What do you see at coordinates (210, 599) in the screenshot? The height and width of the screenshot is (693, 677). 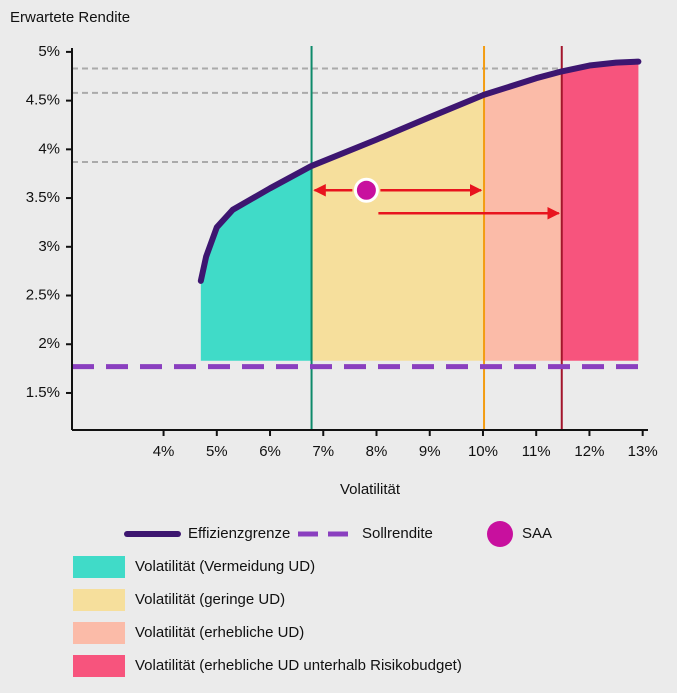 I see `legend-label: Volatilität (geringe UD)` at bounding box center [210, 599].